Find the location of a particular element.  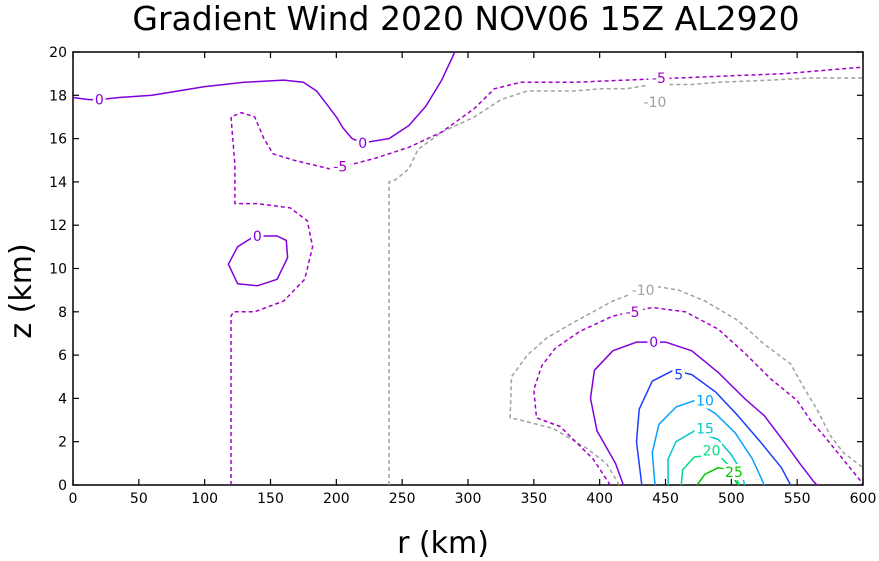

contour--5 is located at coordinates (698, 396).